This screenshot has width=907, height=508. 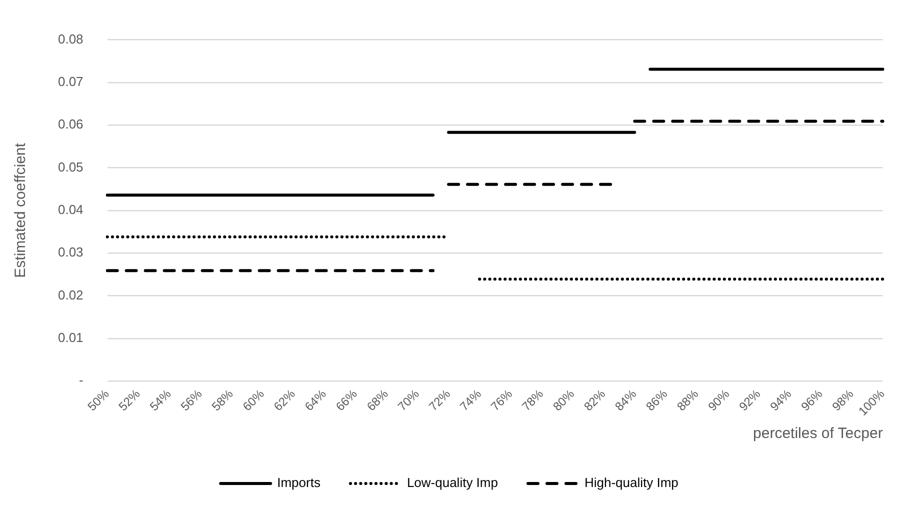 What do you see at coordinates (688, 400) in the screenshot?
I see `x-tick-label: 88%` at bounding box center [688, 400].